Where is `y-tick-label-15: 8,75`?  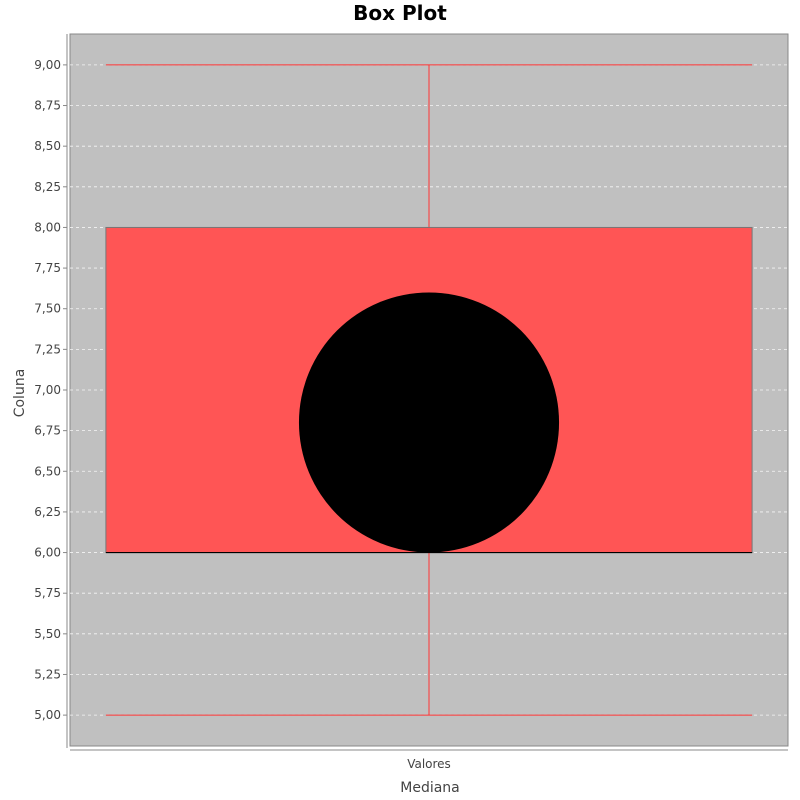
y-tick-label-15: 8,75 is located at coordinates (47, 106).